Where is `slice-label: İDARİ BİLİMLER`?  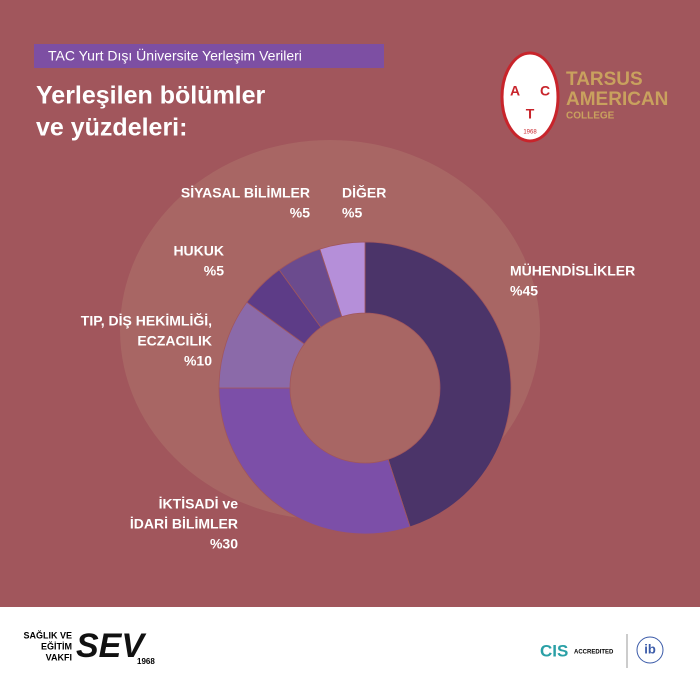
slice-label: İDARİ BİLİMLER is located at coordinates (184, 524).